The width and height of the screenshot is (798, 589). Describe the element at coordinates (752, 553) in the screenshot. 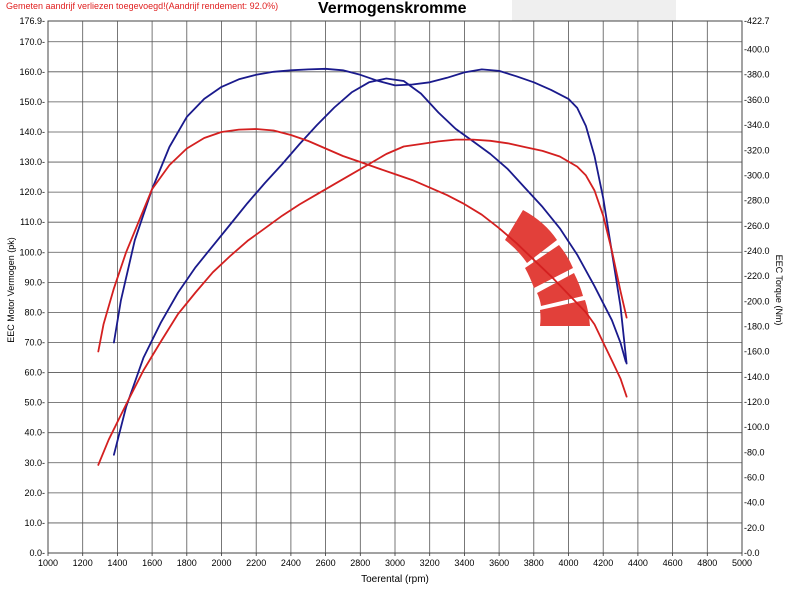

I see `y-right-tick-label: -0.0` at that location.